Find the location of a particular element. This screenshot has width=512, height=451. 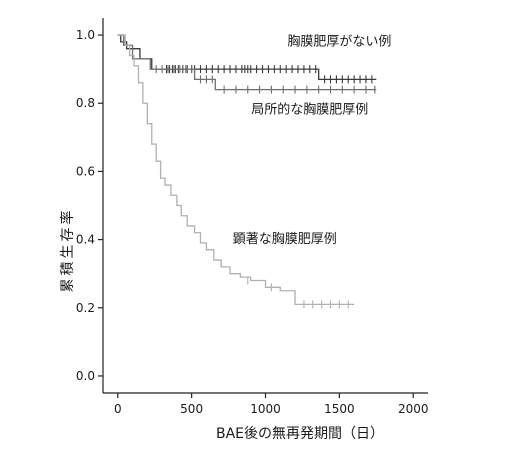

y-axis-title: 累積生存率 is located at coordinates (67, 250).